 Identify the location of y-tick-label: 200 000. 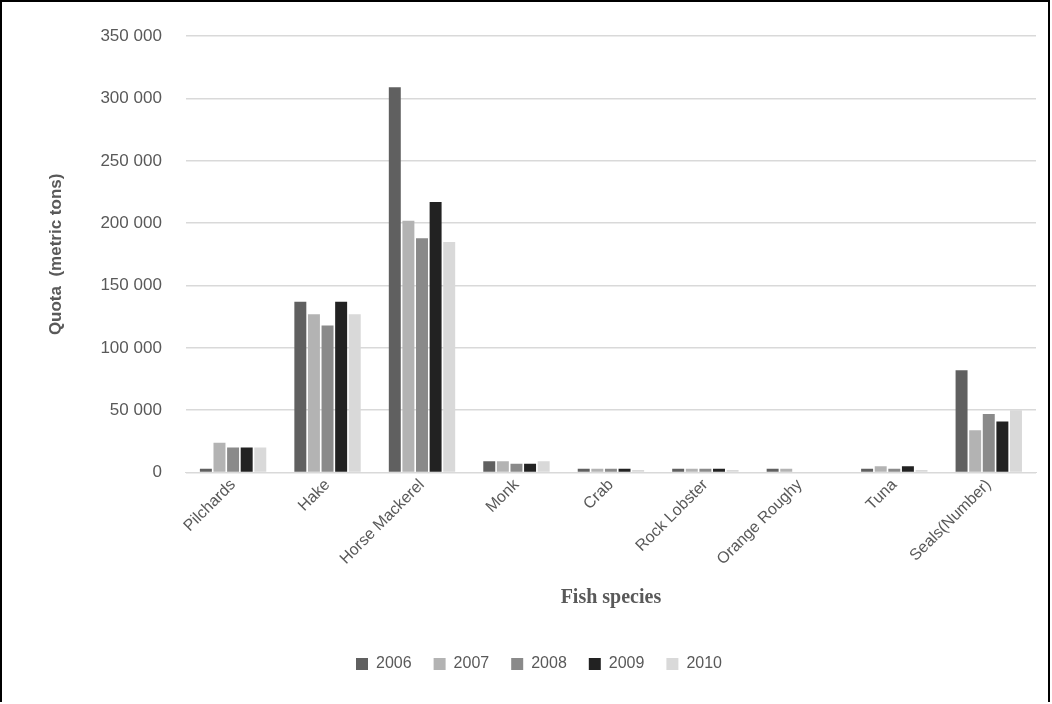
(131, 222).